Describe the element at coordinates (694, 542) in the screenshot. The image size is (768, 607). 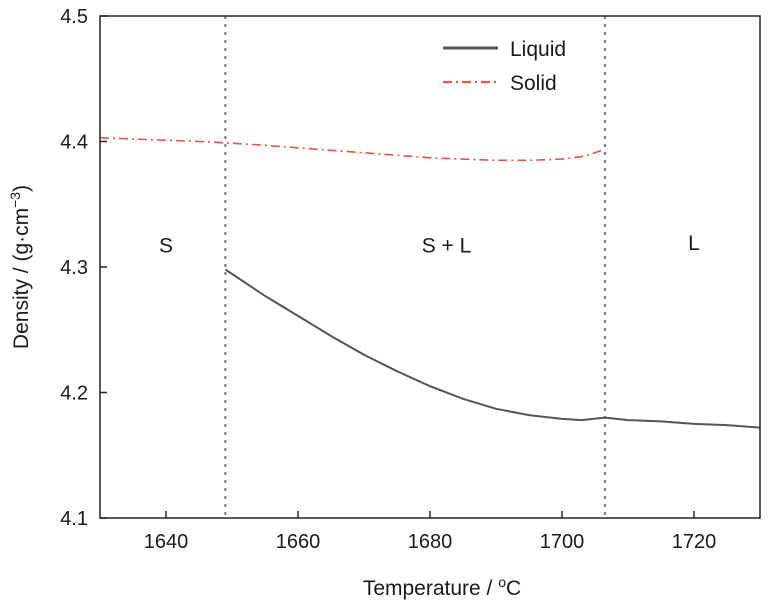
I see `x-tick-label-1720: 1720` at that location.